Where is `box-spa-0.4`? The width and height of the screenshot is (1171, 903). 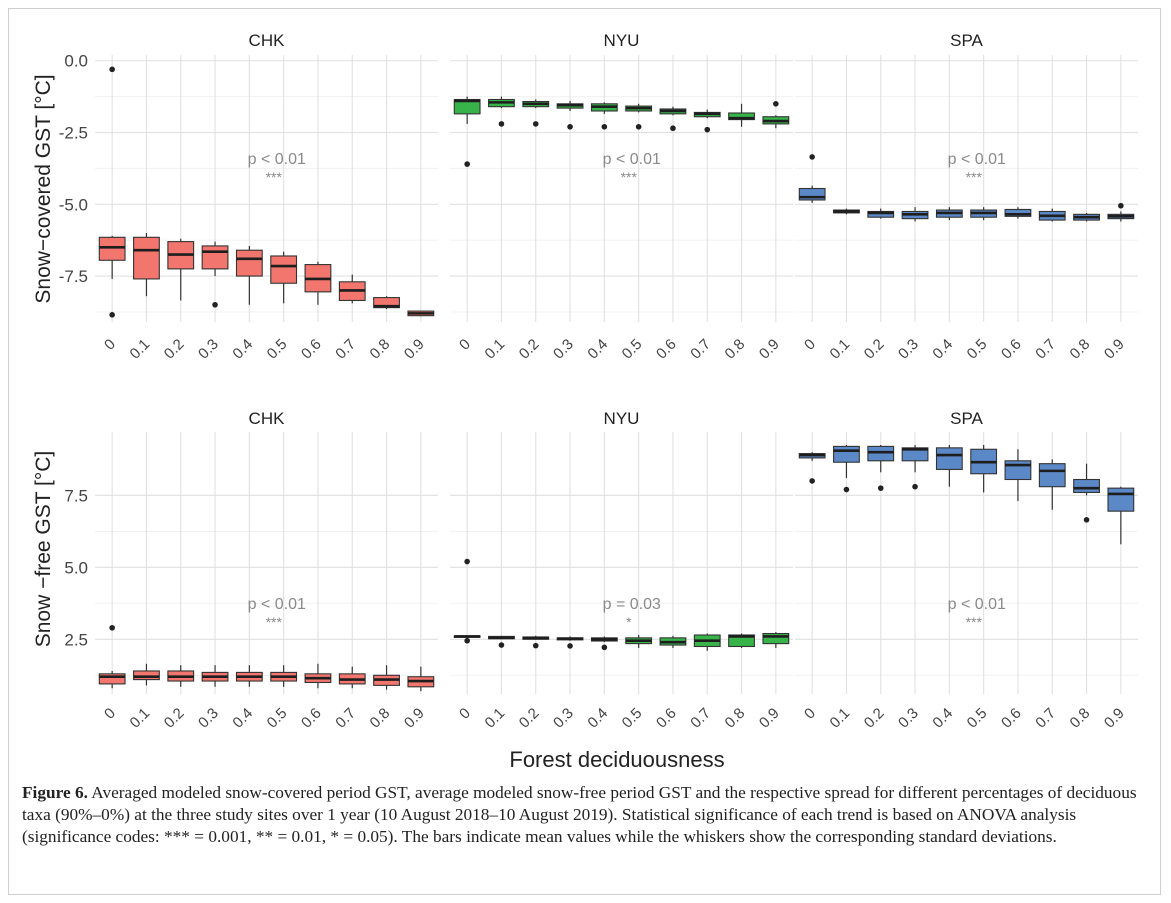
box-spa-0.4 is located at coordinates (949, 465).